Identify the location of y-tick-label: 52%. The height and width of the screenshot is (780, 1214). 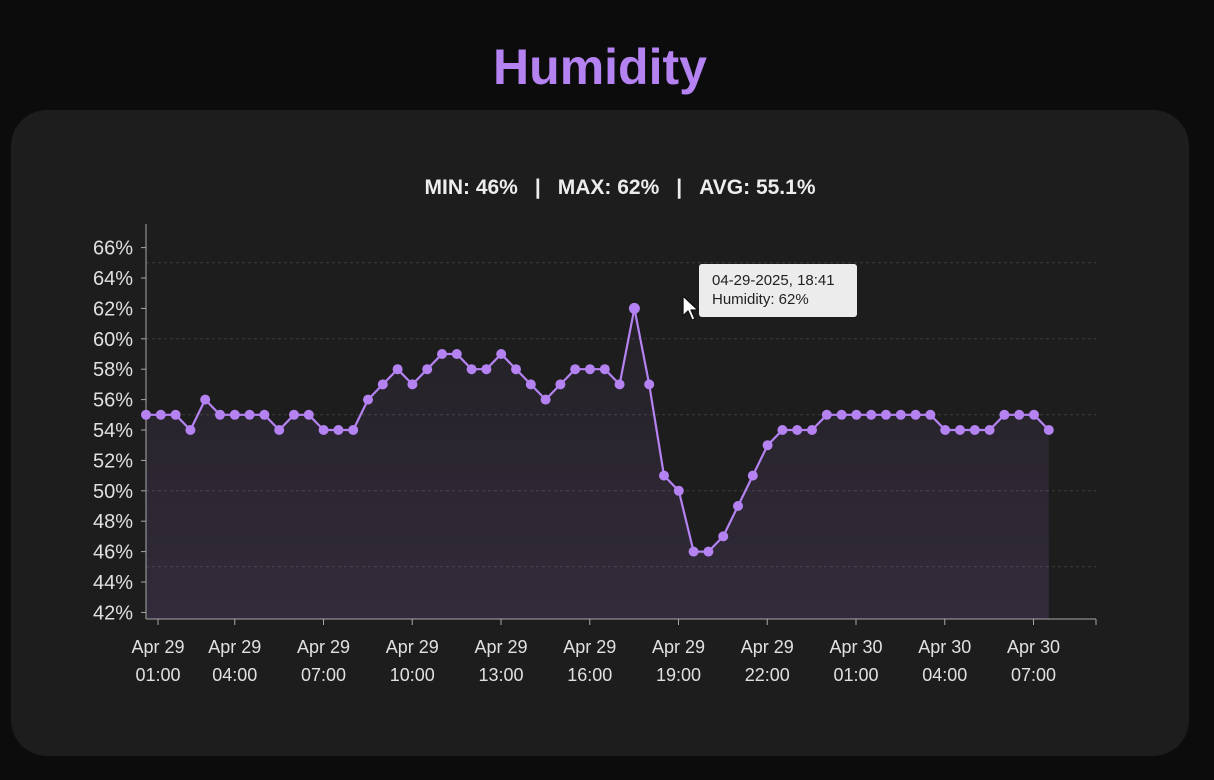
(113, 461).